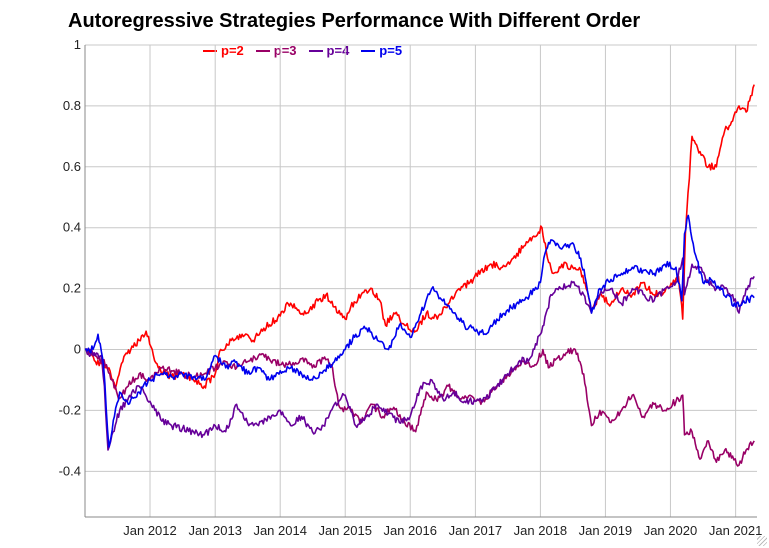 The height and width of the screenshot is (548, 769). What do you see at coordinates (606, 530) in the screenshot?
I see `x-tick-label: Jan 2019` at bounding box center [606, 530].